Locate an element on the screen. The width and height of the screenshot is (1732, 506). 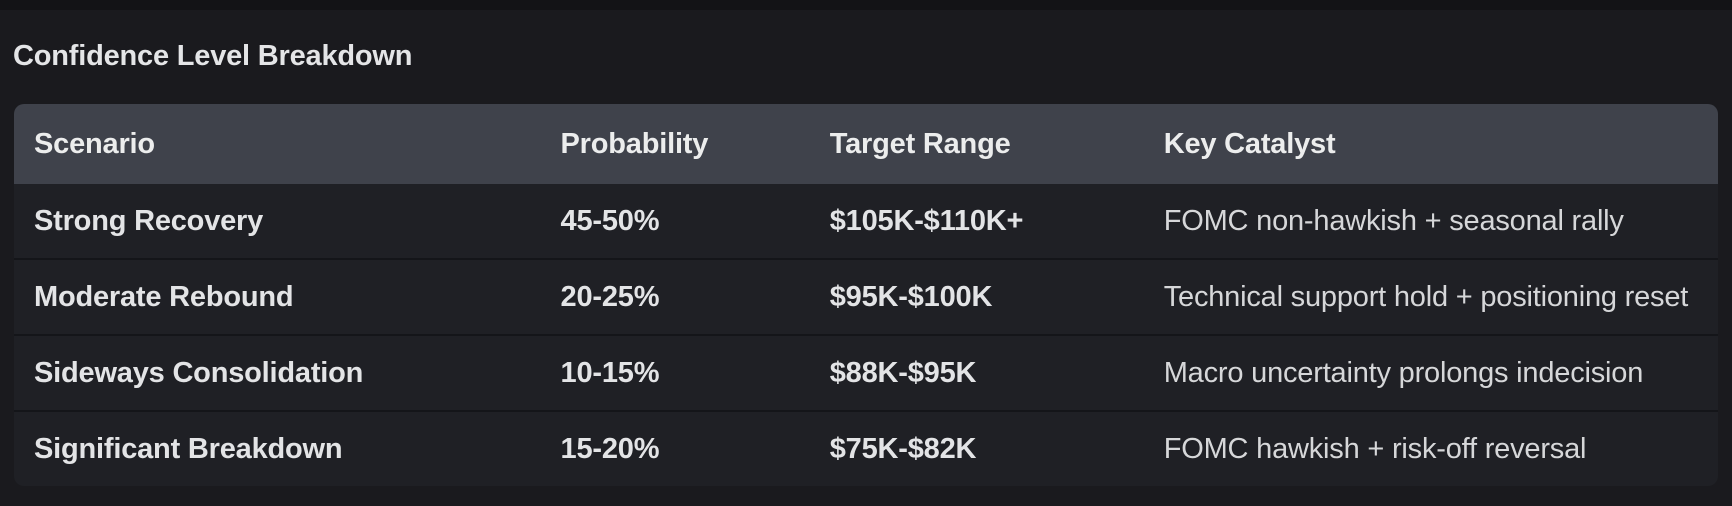
key-catalyst-cell: FOMC hawkish + risk-off reversal is located at coordinates (1430, 448).